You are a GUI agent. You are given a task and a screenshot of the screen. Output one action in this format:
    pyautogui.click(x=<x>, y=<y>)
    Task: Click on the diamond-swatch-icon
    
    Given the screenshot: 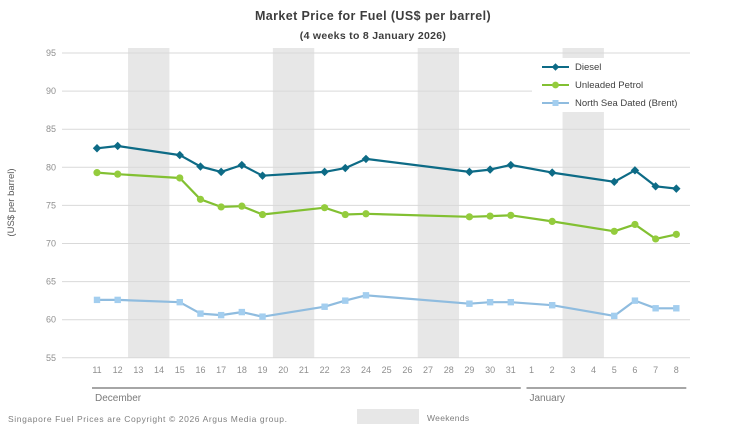 What is the action you would take?
    pyautogui.click(x=555, y=67)
    